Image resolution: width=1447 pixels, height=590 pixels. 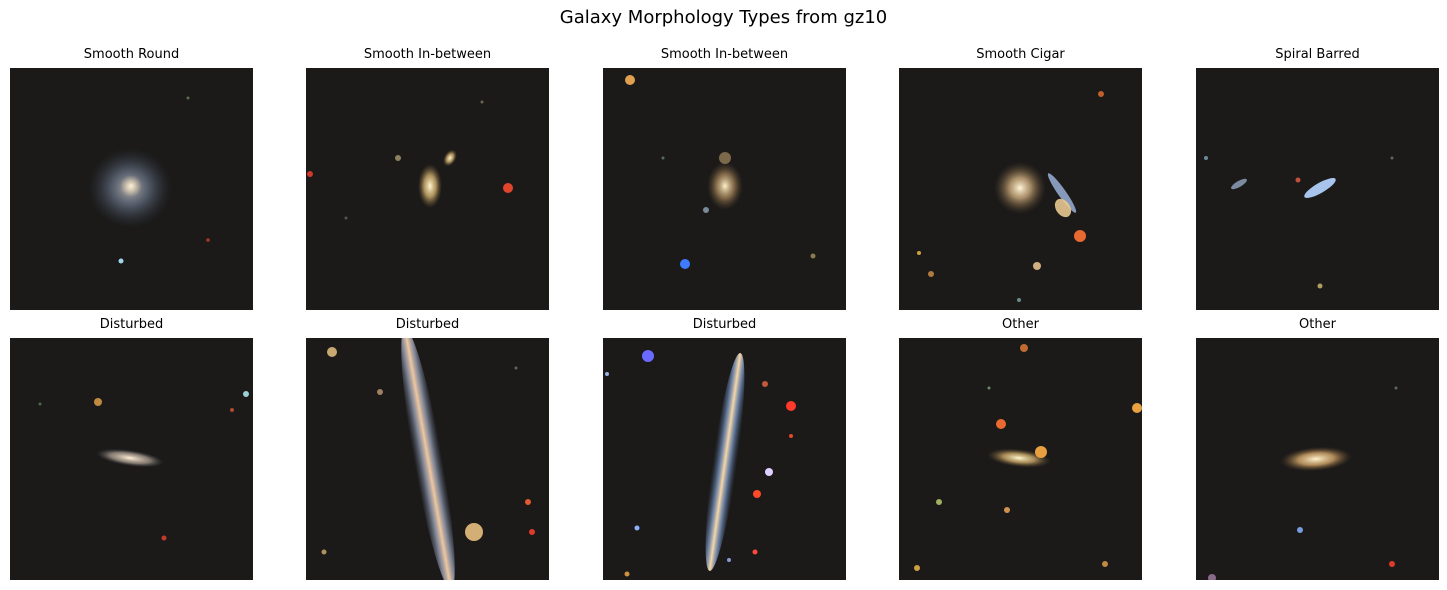 What do you see at coordinates (131, 54) in the screenshot?
I see `panel-title: Smooth Round` at bounding box center [131, 54].